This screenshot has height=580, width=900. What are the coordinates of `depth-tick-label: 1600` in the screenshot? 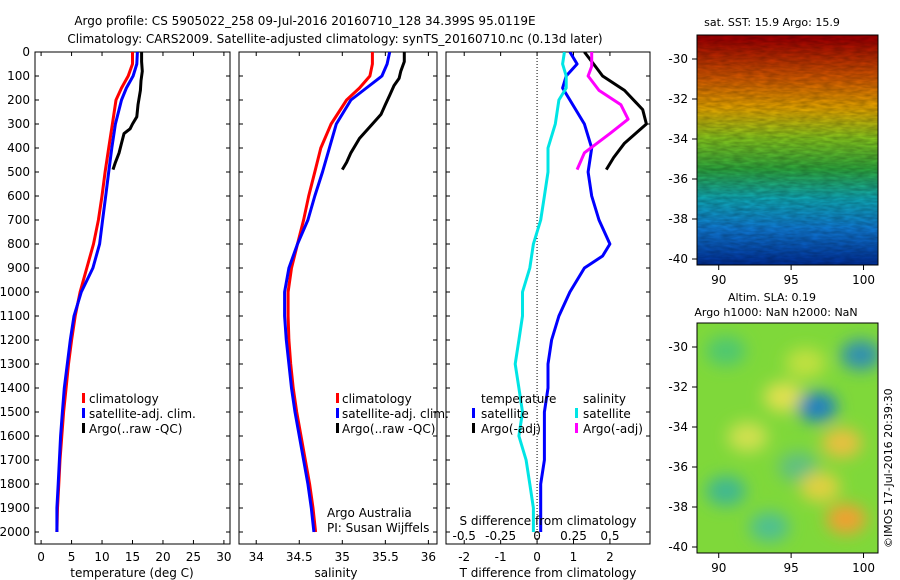 It's located at (15, 436).